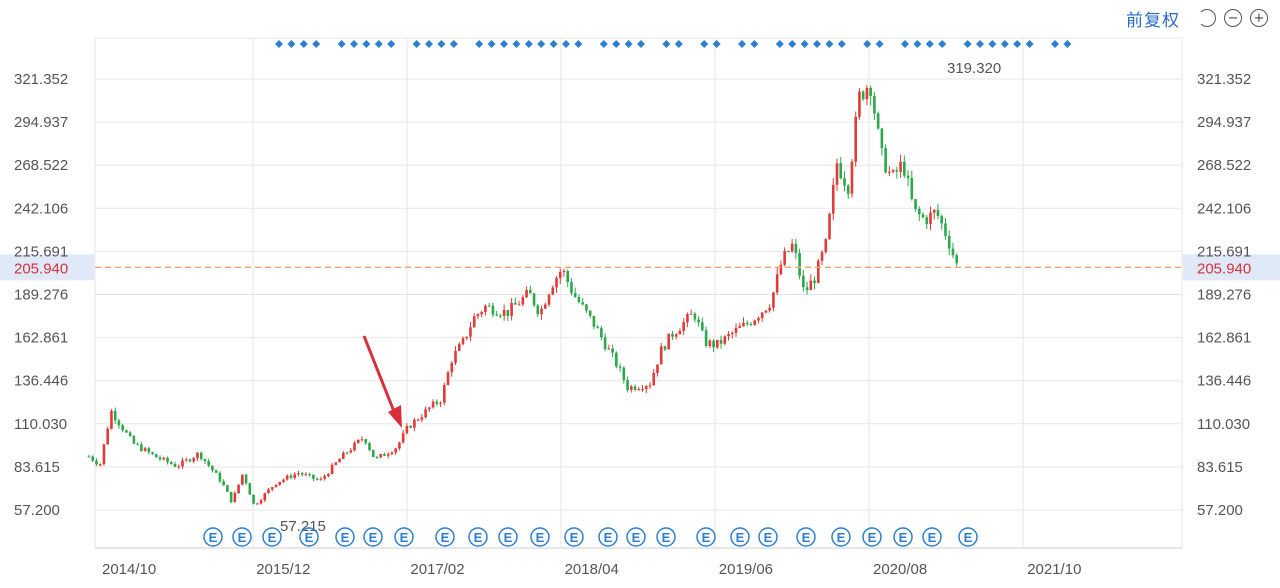 The width and height of the screenshot is (1280, 588). What do you see at coordinates (1153, 20) in the screenshot?
I see `adjustment-mode-button: 前复权` at bounding box center [1153, 20].